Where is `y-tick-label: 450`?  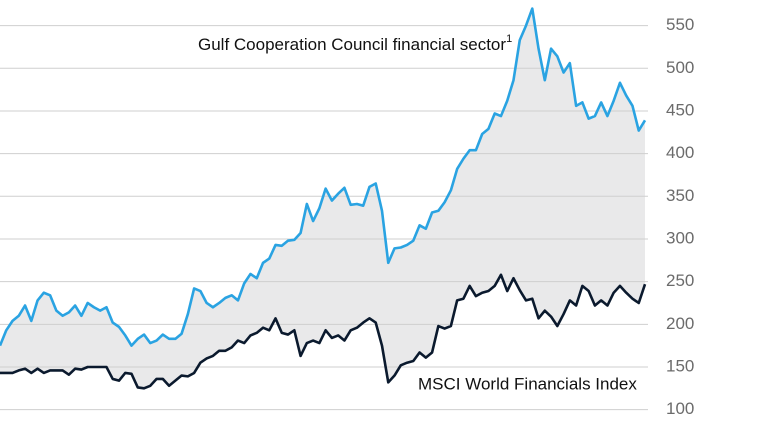 y-tick-label: 450 is located at coordinates (680, 109).